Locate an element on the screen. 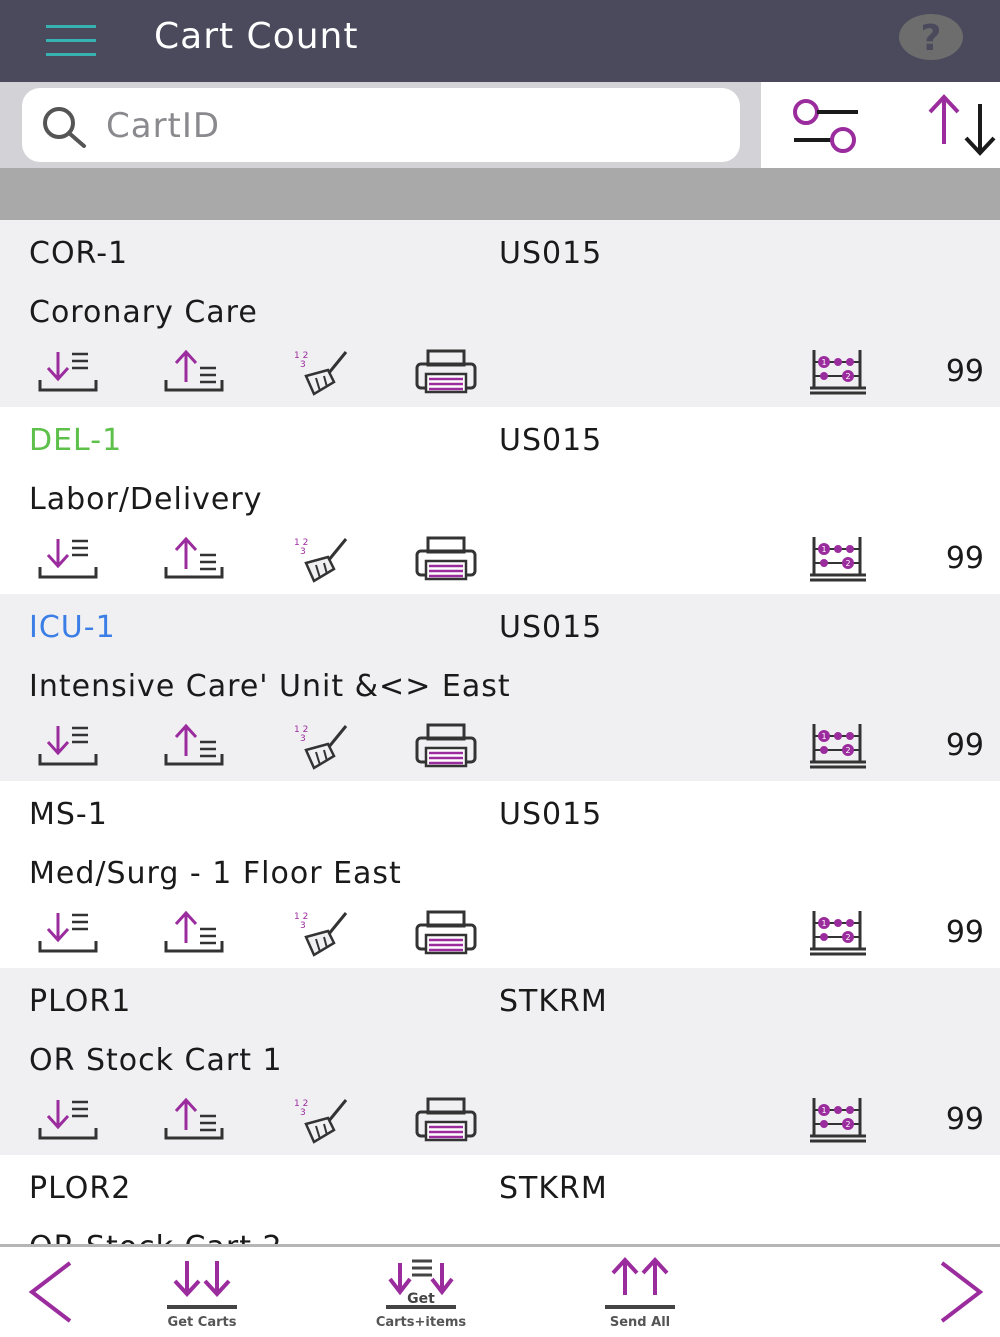 Image resolution: width=1000 pixels, height=1337 pixels. filter-sliders-icon is located at coordinates (826, 126).